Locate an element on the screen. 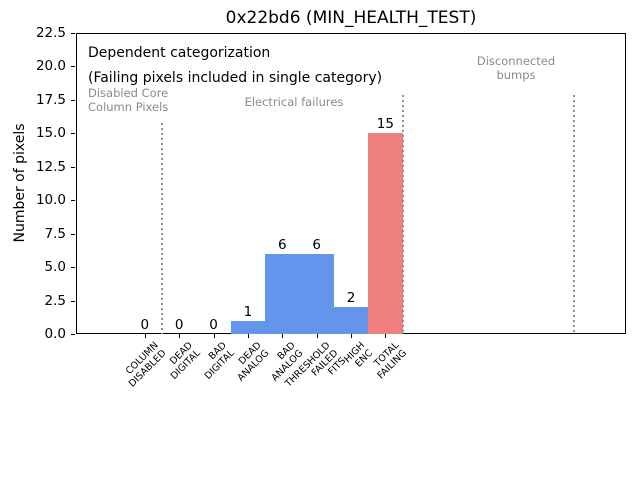 This screenshot has width=640, height=480. bar-dead-analog is located at coordinates (248, 327).